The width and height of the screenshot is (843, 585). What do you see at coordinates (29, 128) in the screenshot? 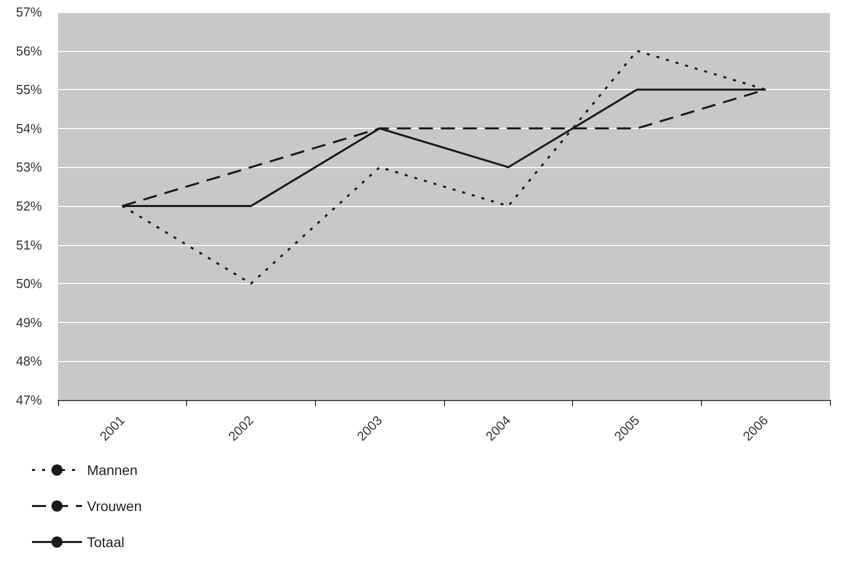
I see `y-tick-label: 54%` at bounding box center [29, 128].